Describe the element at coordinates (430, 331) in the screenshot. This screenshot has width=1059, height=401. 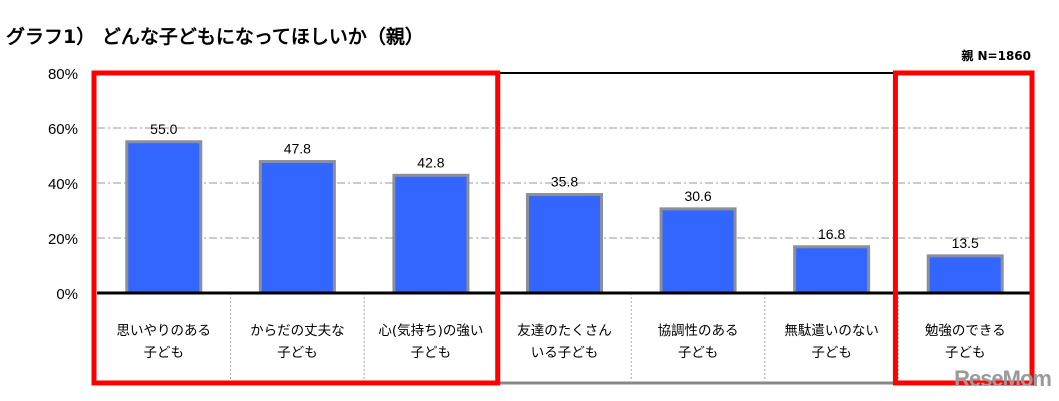
I see `category-label: 心(気持ち)の強い` at that location.